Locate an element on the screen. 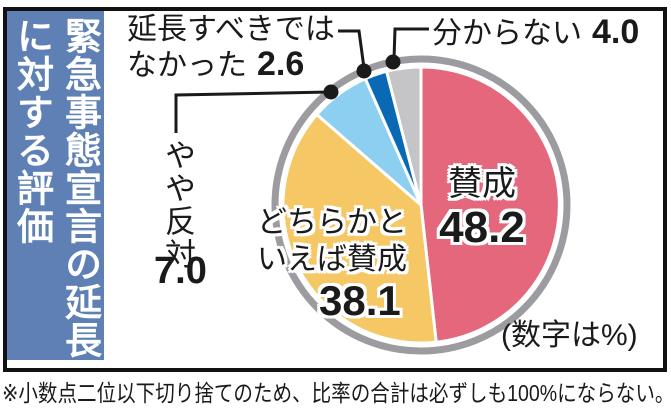 This screenshot has height=408, width=671. leader-line-should-not-have-extended is located at coordinates (352, 49).